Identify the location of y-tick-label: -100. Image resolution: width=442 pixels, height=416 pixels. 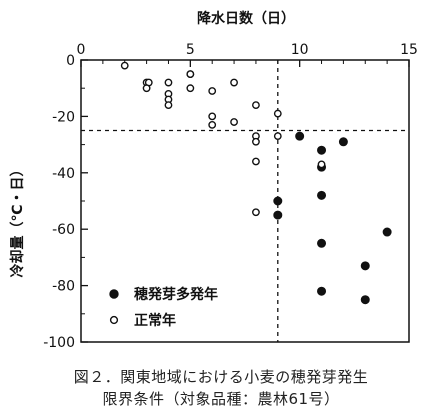
(59, 343).